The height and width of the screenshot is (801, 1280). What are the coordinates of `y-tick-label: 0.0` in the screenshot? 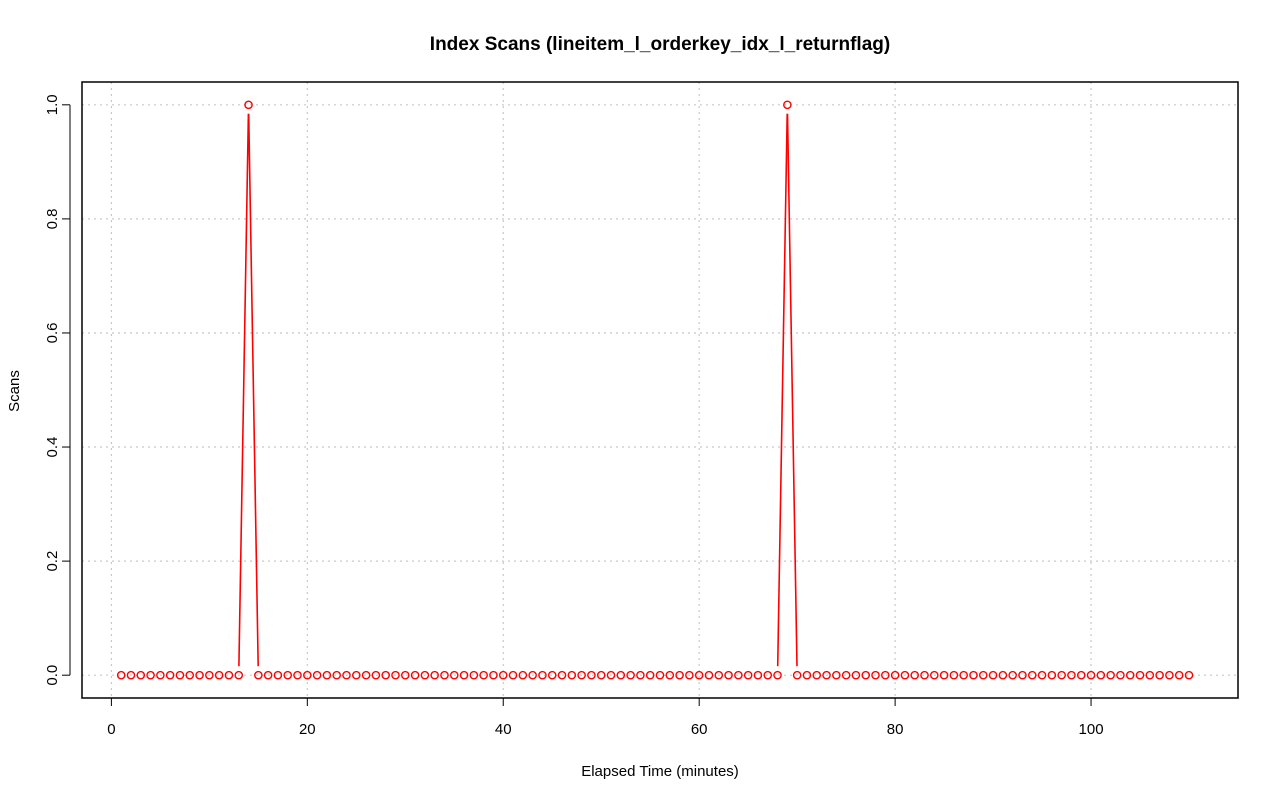 It's located at (52, 675).